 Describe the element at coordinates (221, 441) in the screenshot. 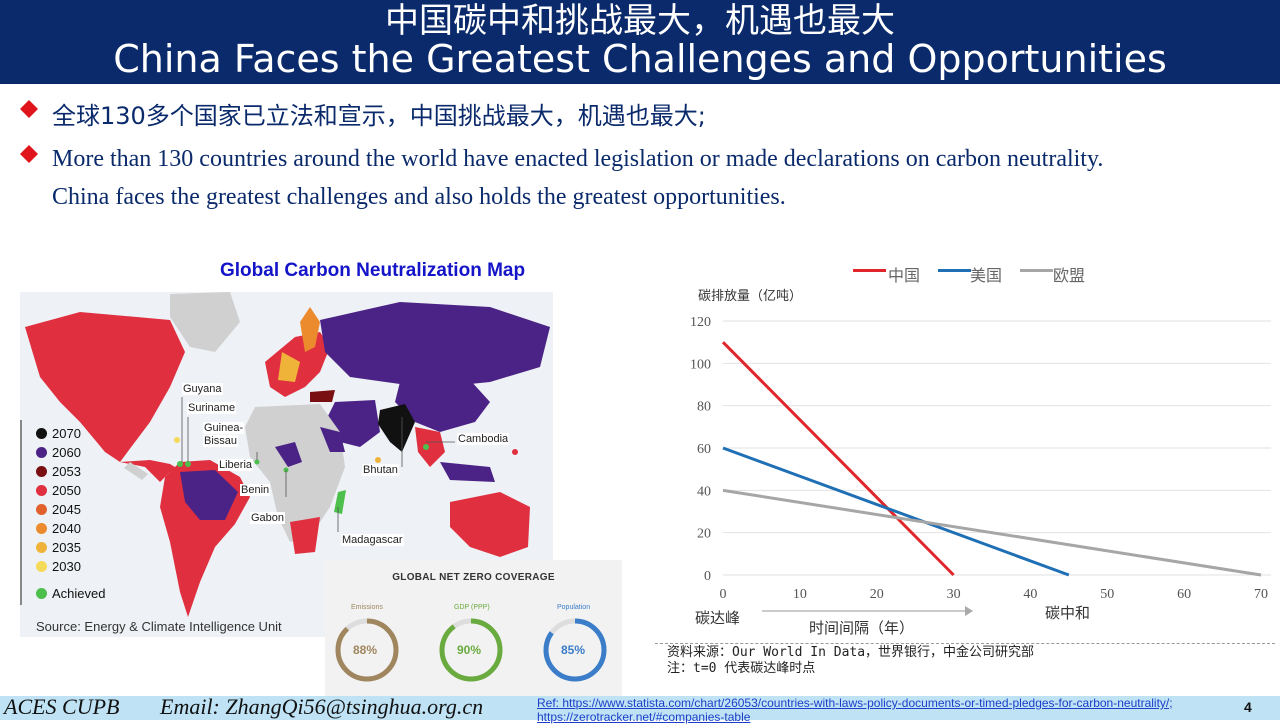

I see `map-label-guinea-bissau-2: Bissau` at that location.